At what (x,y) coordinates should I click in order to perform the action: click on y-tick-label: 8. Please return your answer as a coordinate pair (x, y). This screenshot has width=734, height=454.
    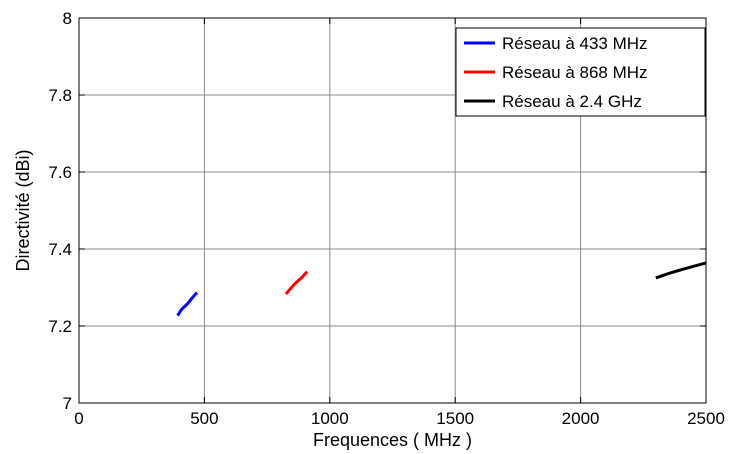
    Looking at the image, I should click on (67, 18).